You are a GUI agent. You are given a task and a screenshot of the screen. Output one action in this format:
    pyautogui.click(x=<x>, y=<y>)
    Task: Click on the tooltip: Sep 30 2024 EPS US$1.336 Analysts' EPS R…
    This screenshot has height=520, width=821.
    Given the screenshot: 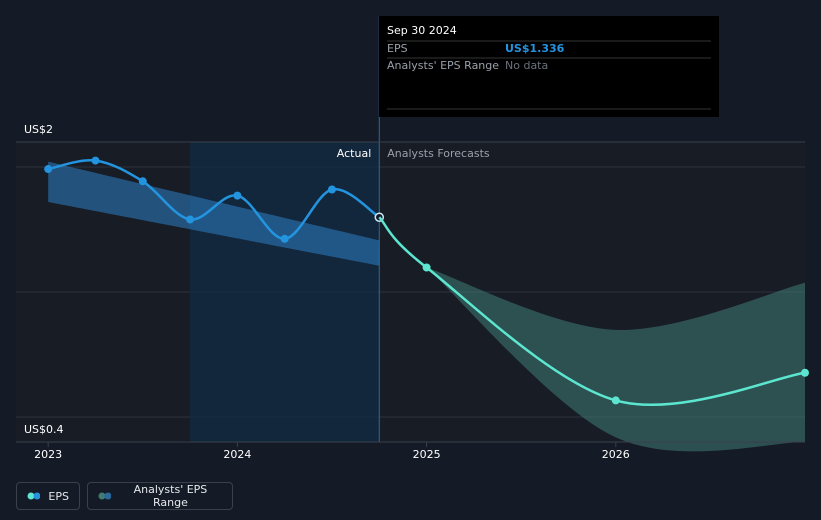 What is the action you would take?
    pyautogui.click(x=549, y=66)
    